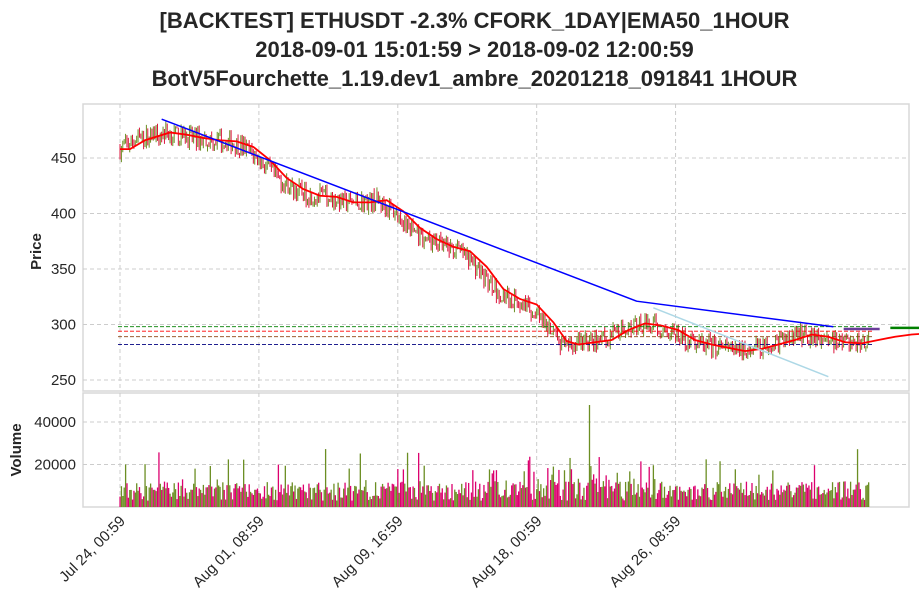 Image resolution: width=919 pixels, height=606 pixels. What do you see at coordinates (368, 552) in the screenshot?
I see `x-tick-label: Aug 09, 16:59` at bounding box center [368, 552].